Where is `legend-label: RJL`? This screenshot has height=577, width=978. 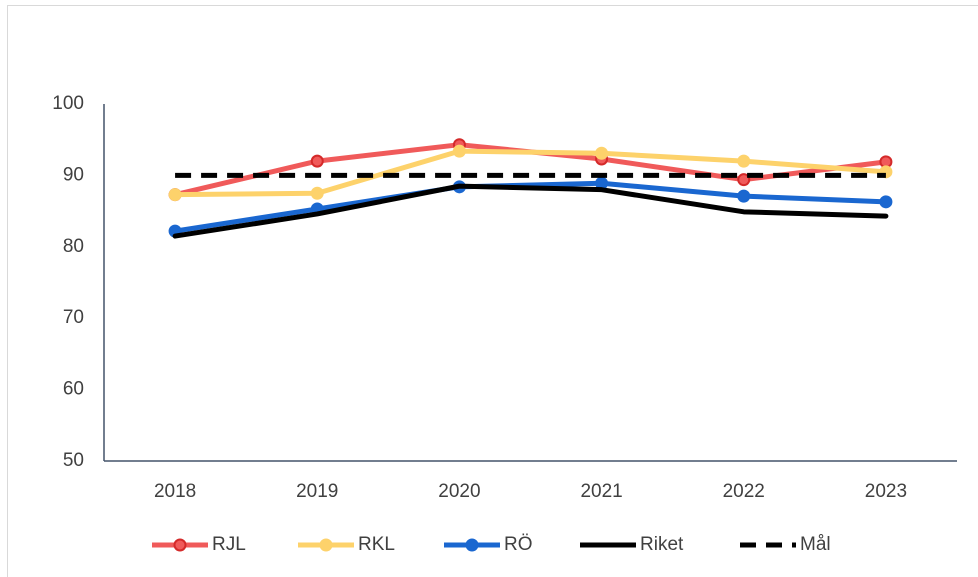
legend-label: RJL is located at coordinates (229, 544).